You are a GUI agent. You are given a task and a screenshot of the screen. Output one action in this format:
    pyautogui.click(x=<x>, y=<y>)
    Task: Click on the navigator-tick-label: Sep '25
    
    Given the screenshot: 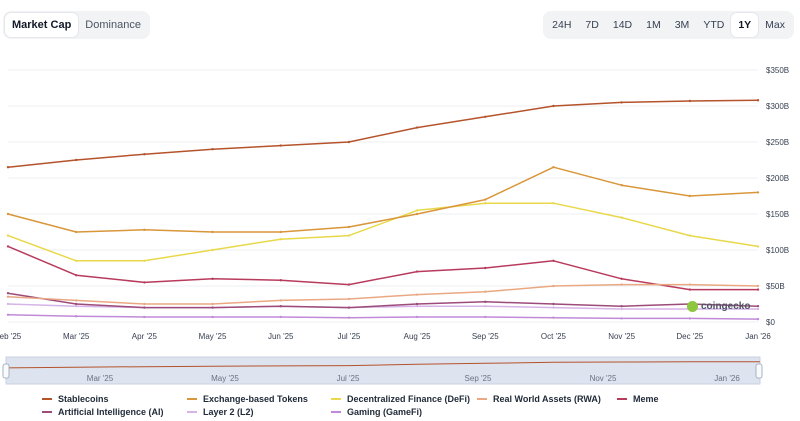 What is the action you would take?
    pyautogui.click(x=478, y=378)
    